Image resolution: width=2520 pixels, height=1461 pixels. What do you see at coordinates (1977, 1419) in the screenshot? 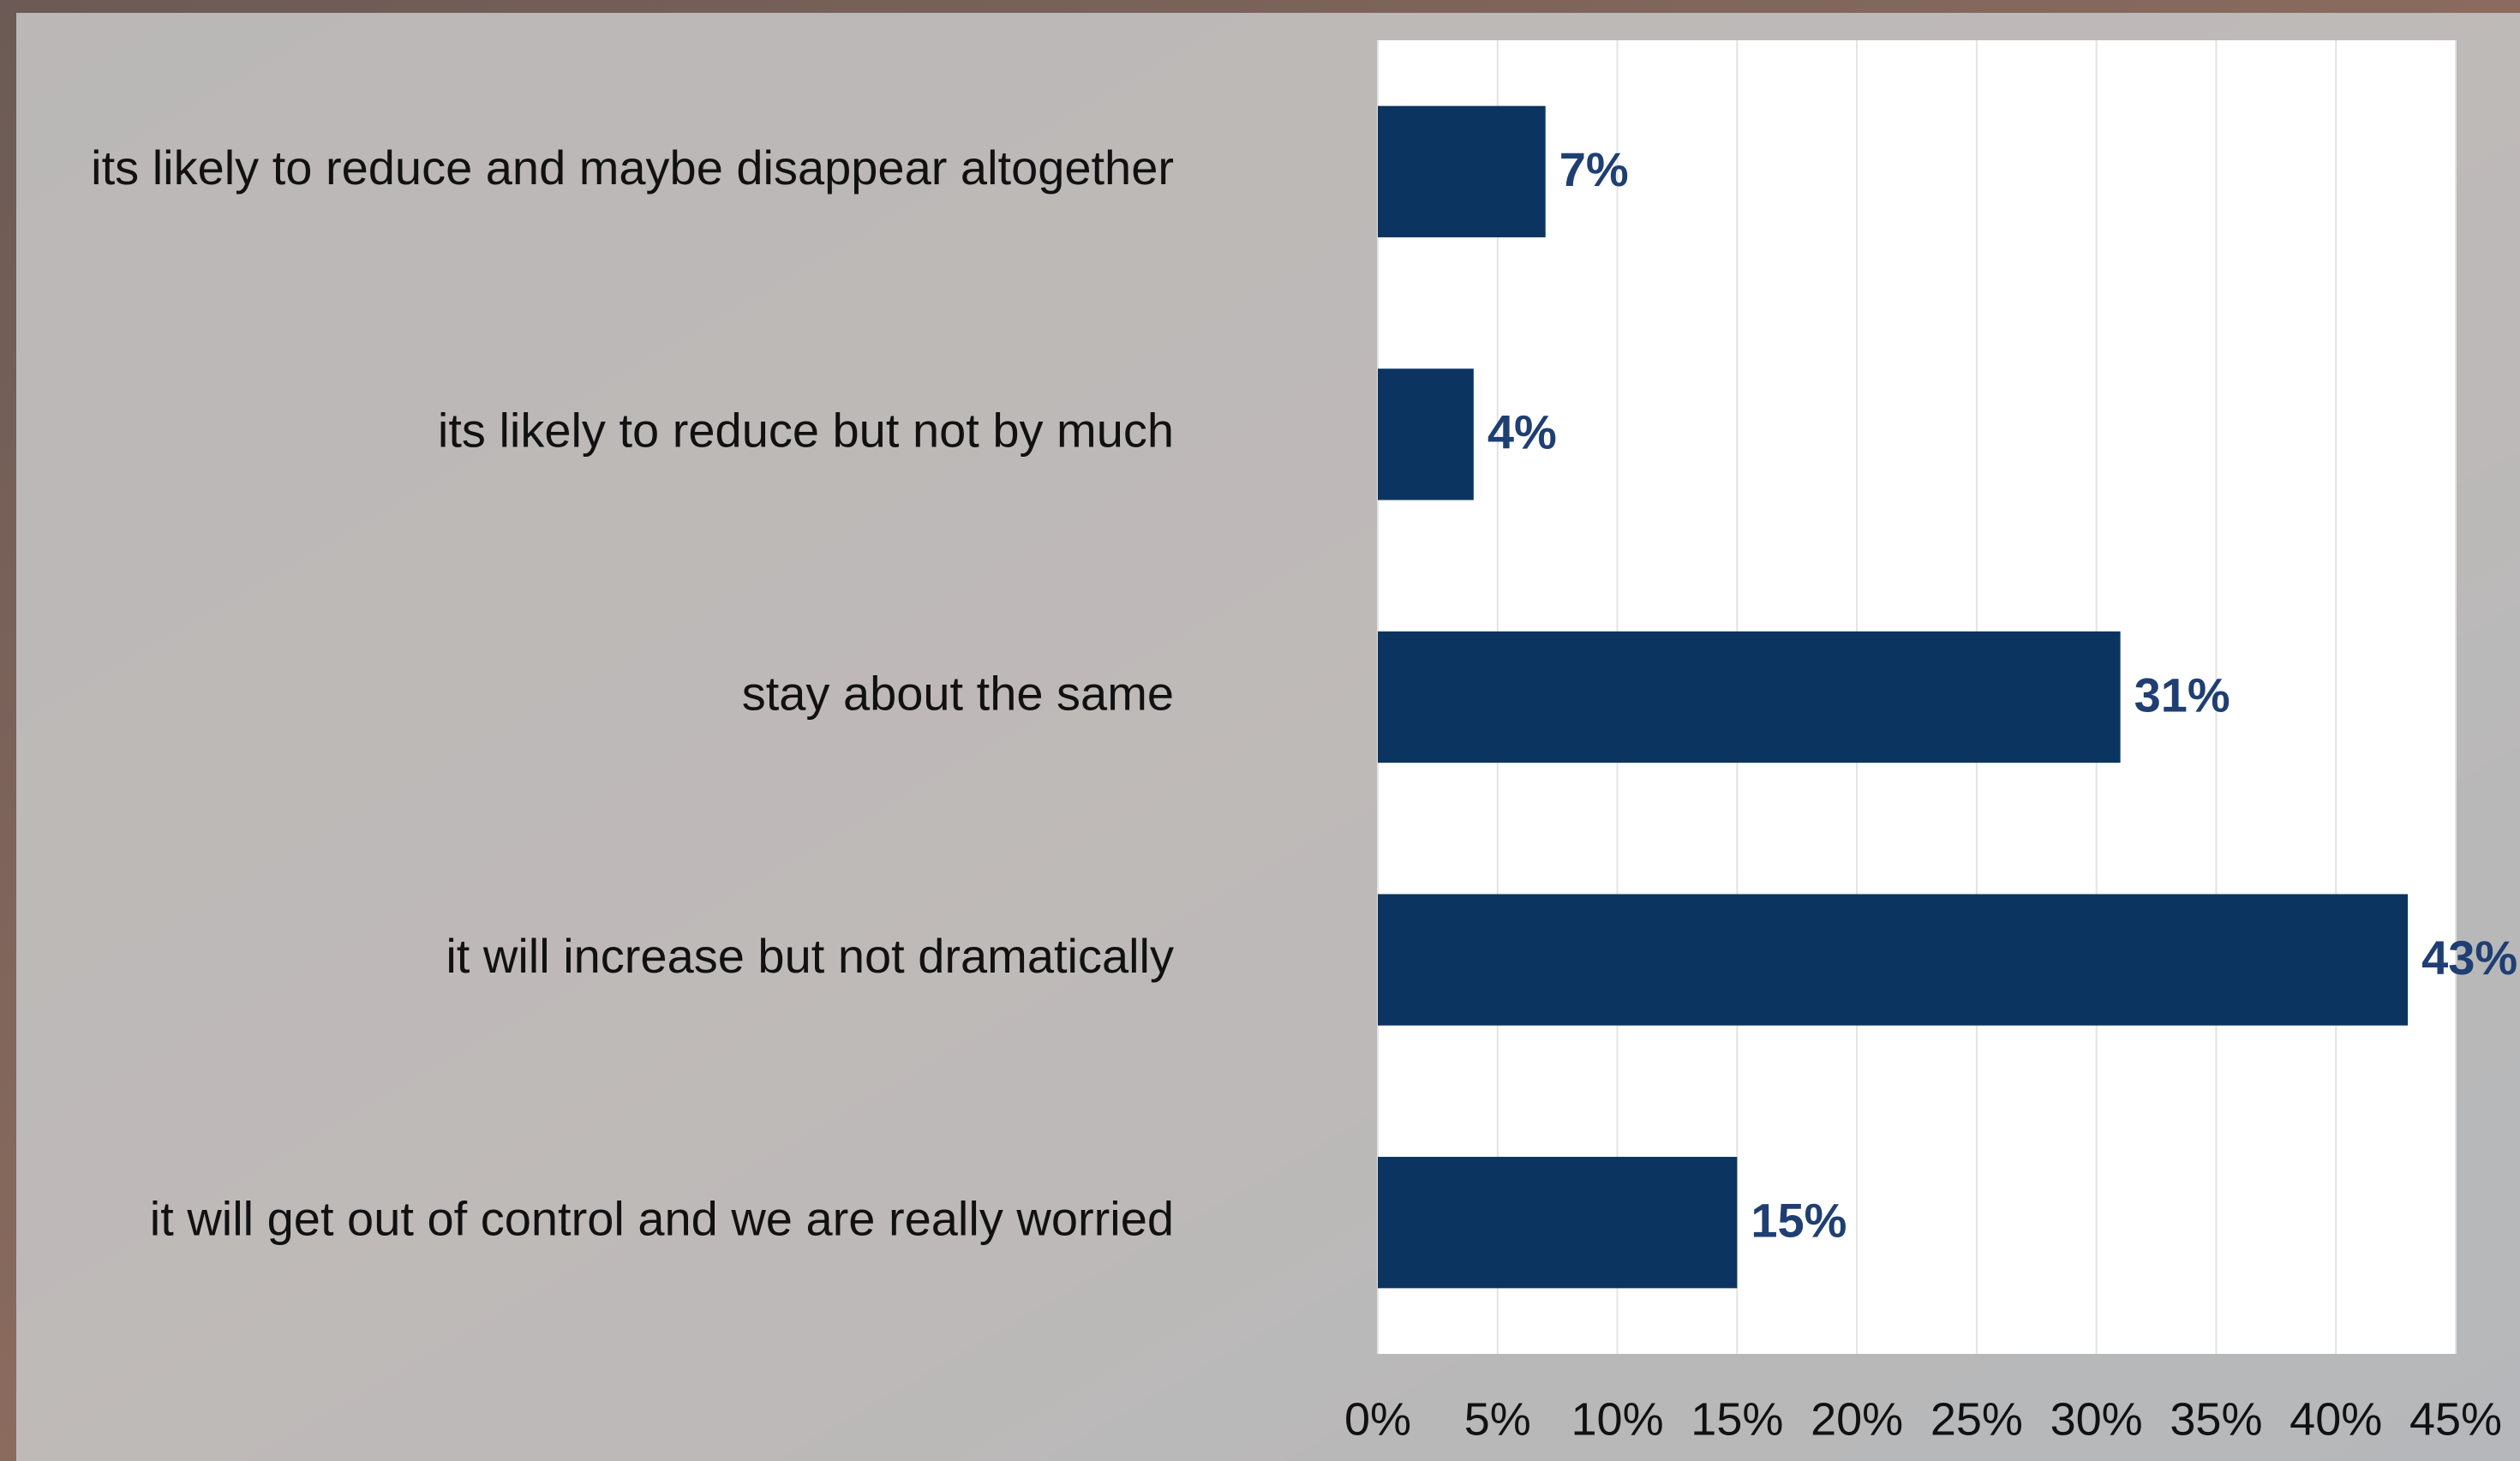
I see `x-tick-label: 25%` at bounding box center [1977, 1419].